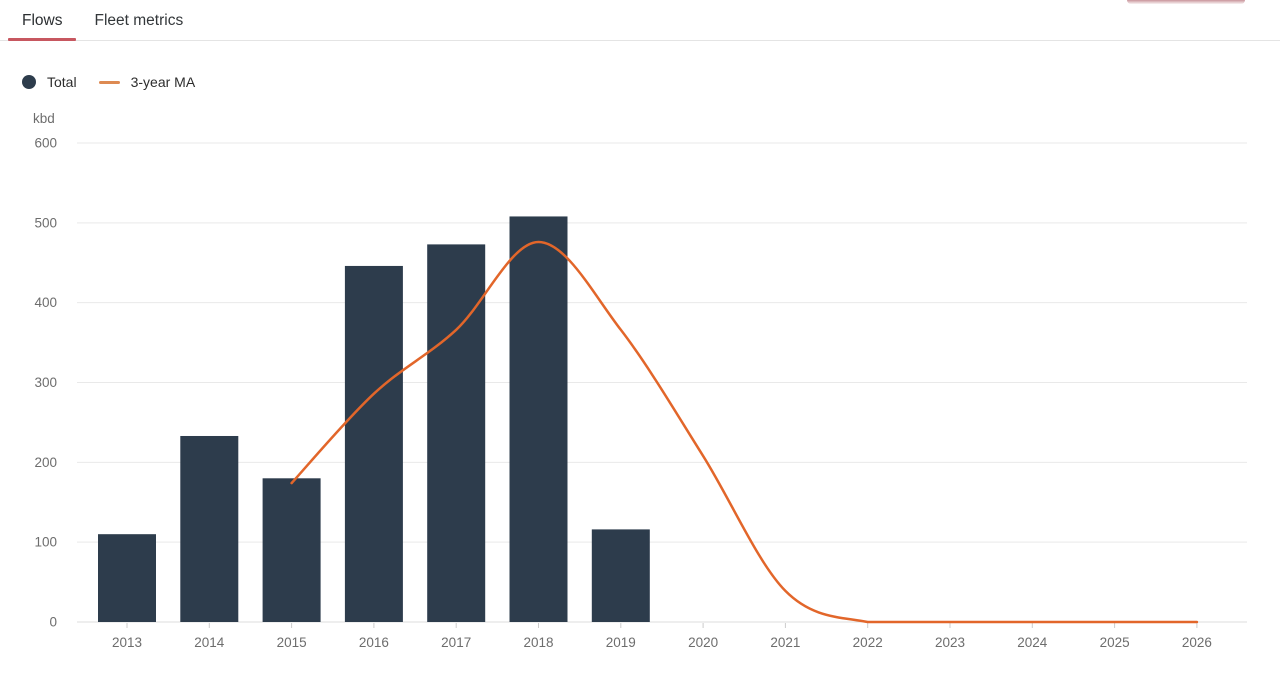 Image resolution: width=1280 pixels, height=681 pixels. What do you see at coordinates (640, 20) in the screenshot?
I see `tabs-bar: Flows Fleet metrics` at bounding box center [640, 20].